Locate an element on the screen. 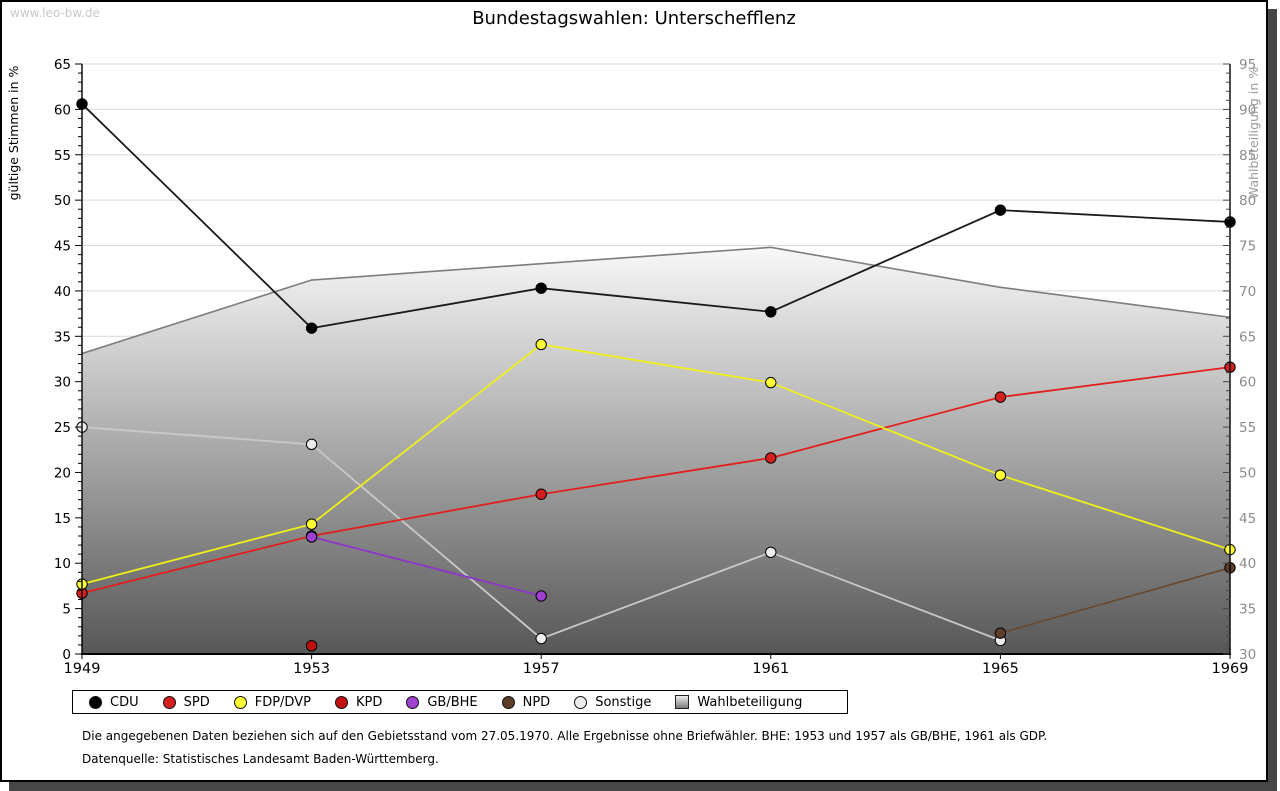 The width and height of the screenshot is (1280, 791). svg-text: 1969 is located at coordinates (1230, 669).